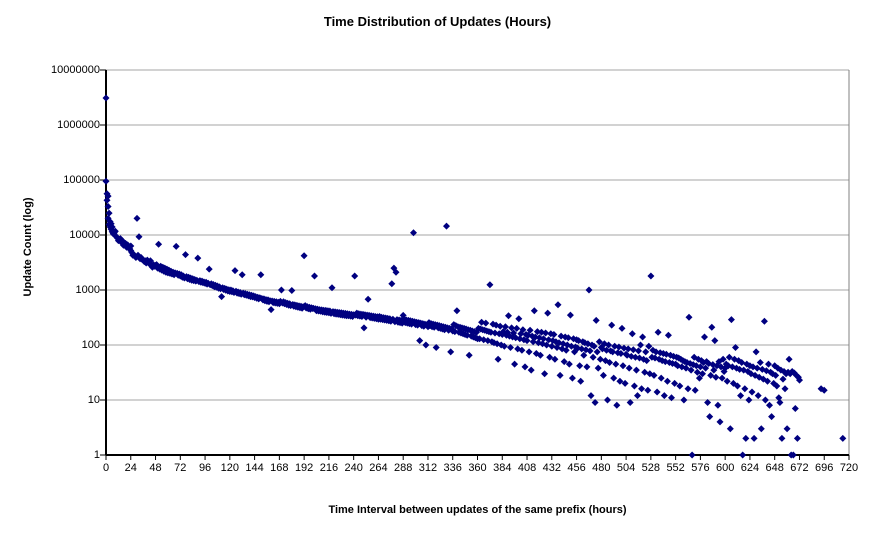 Image resolution: width=875 pixels, height=538 pixels. Describe the element at coordinates (75, 70) in the screenshot. I see `y-tick-label: 10000000` at that location.